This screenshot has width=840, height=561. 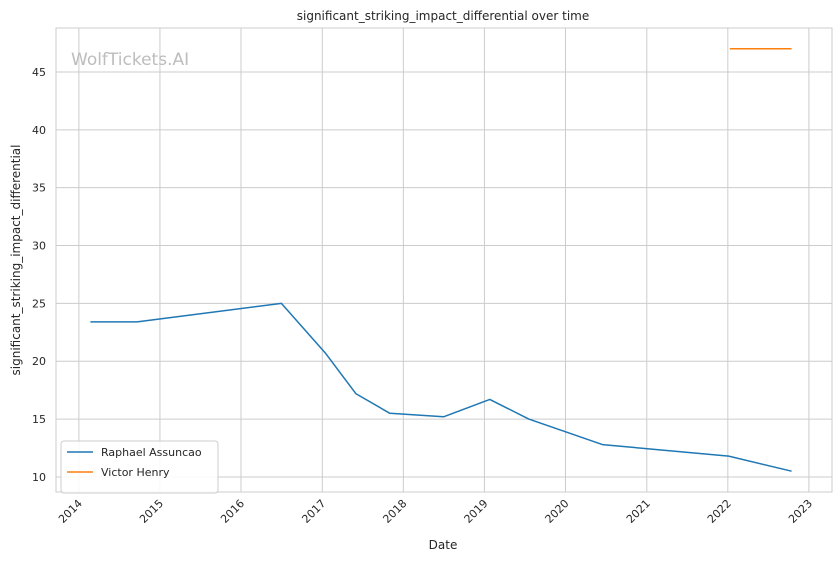 I want to click on x-ticks: 2014 2015 2016 2017 2018 2019 2020 2021 2022 2023, so click(x=435, y=511).